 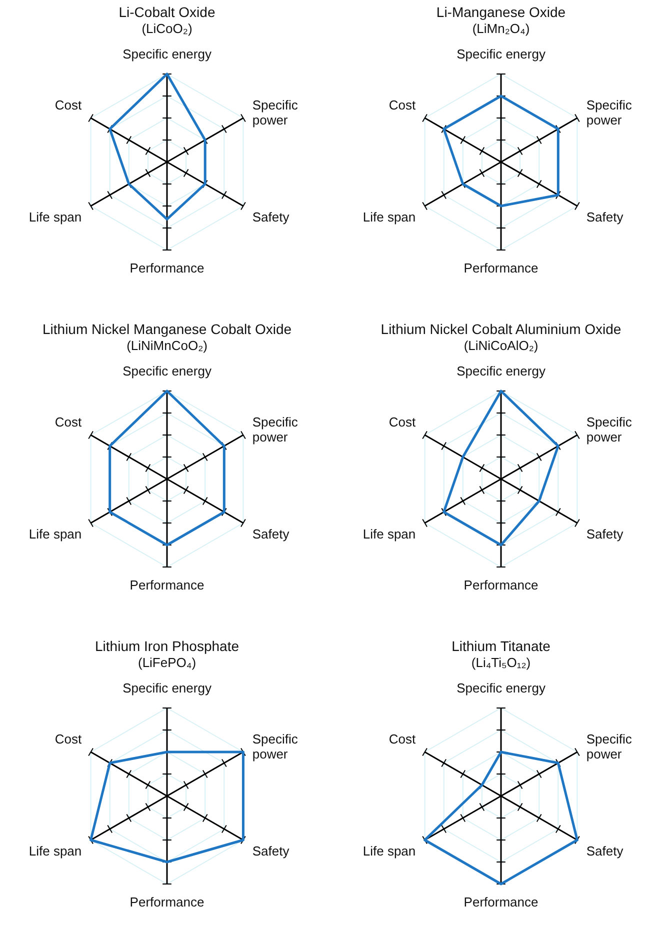 What do you see at coordinates (501, 28) in the screenshot?
I see `chart-subtitle: (LiMn₂O₄)` at bounding box center [501, 28].